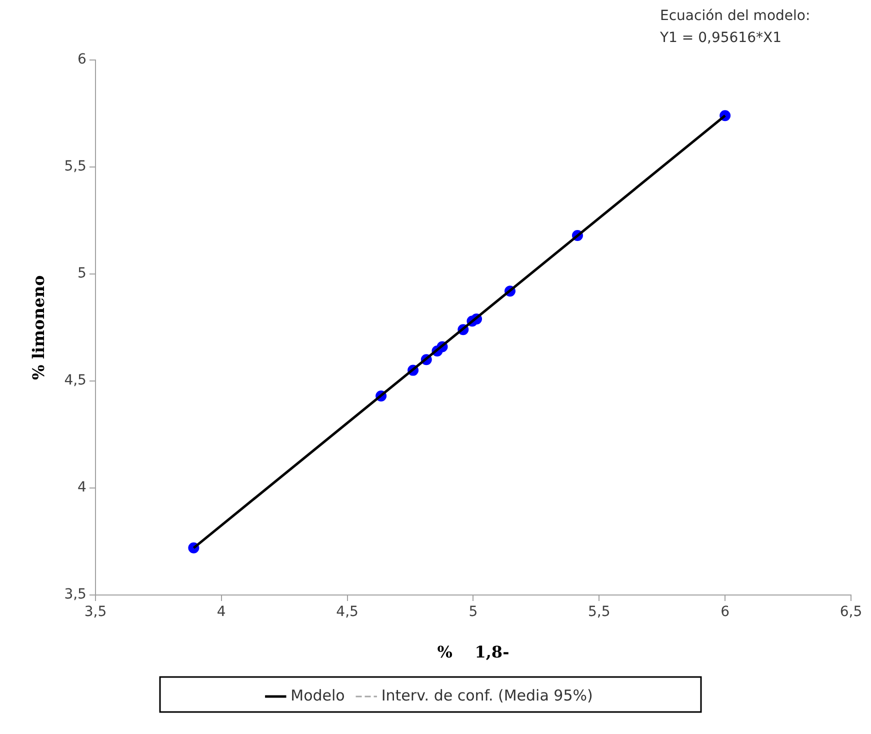  What do you see at coordinates (38, 327) in the screenshot?
I see `y-axis-title: % limoneno` at bounding box center [38, 327].